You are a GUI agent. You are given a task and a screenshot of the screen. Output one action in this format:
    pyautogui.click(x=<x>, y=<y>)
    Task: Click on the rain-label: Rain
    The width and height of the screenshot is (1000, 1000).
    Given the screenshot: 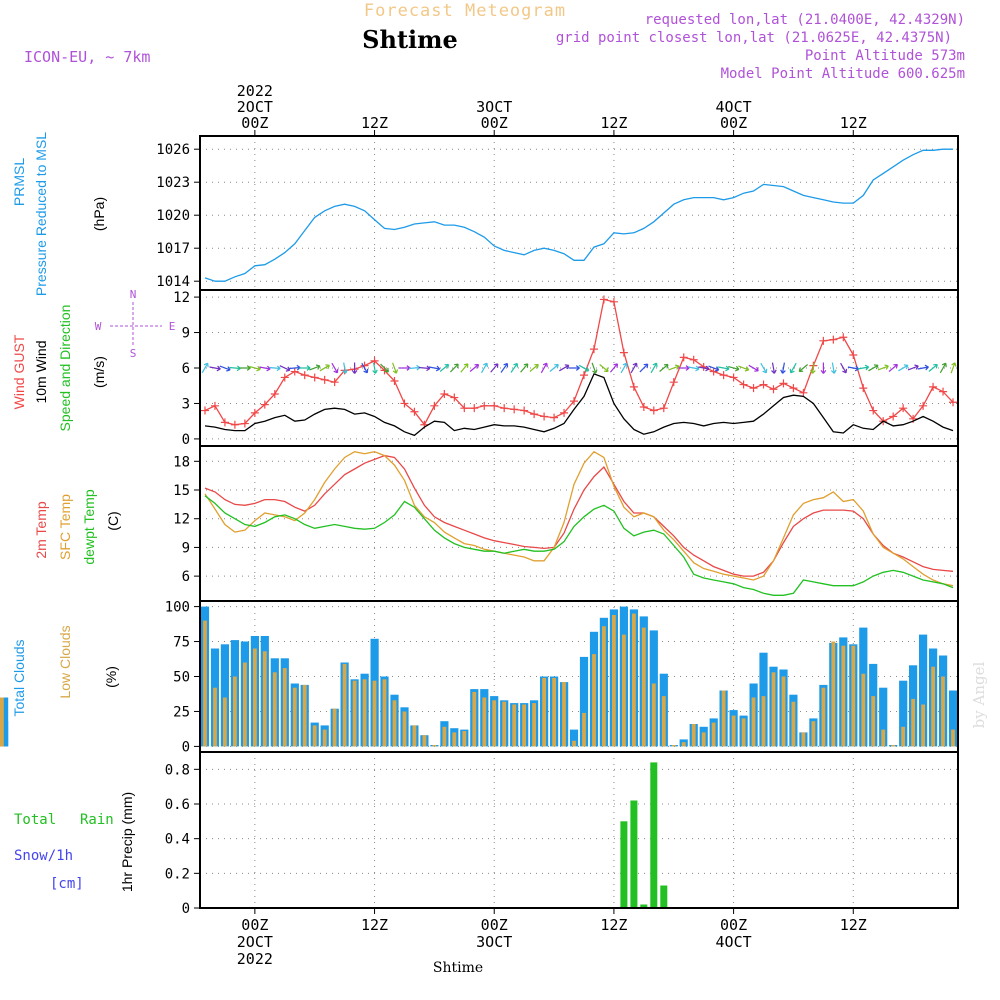 What is the action you would take?
    pyautogui.click(x=97, y=820)
    